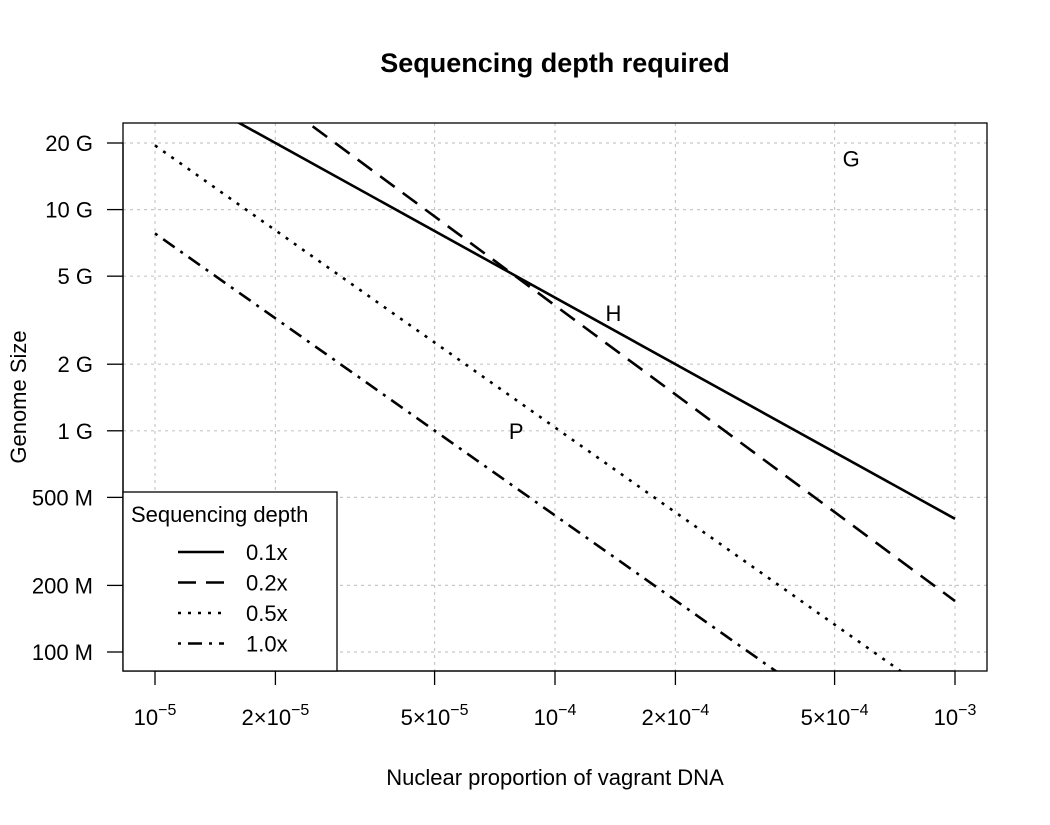  I want to click on x-tick-label: 5×10⁻⁴, so click(835, 716).